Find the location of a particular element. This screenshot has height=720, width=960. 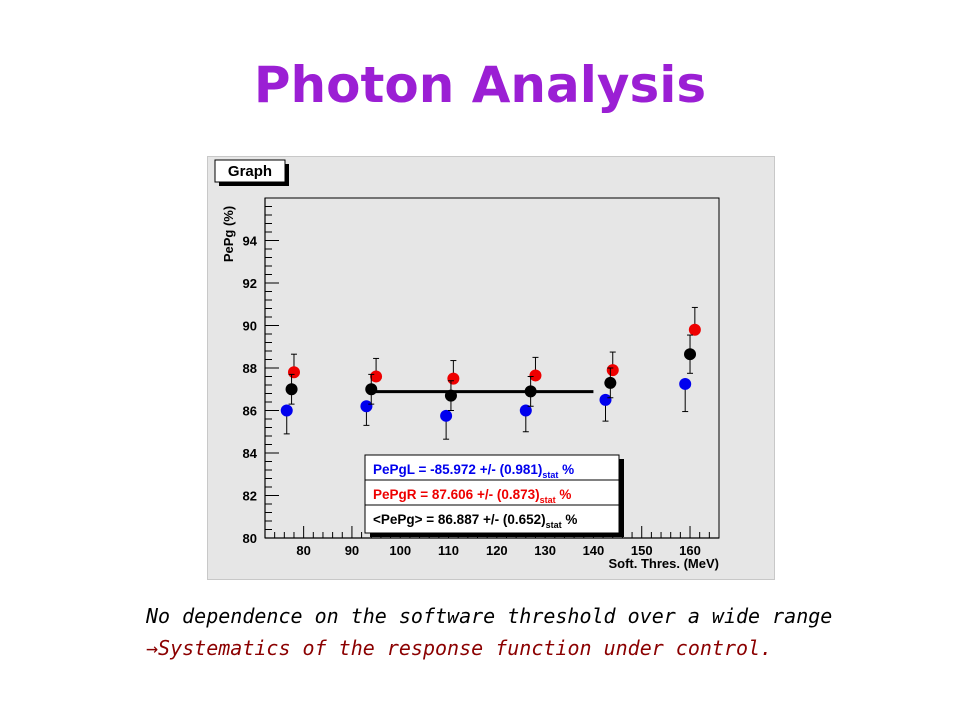

arrow-icon: → is located at coordinates (152, 648).